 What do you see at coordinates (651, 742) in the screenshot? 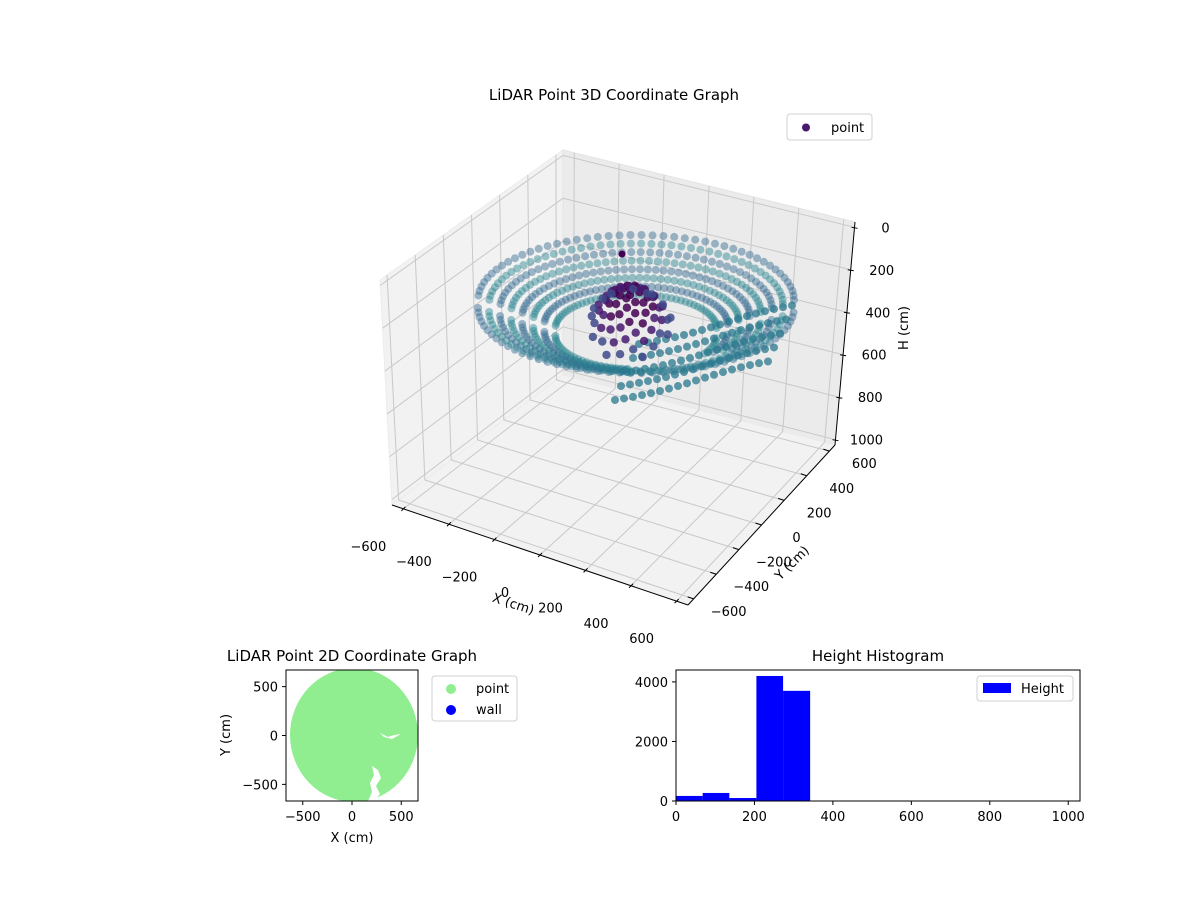
I see `svg-text: 2000` at bounding box center [651, 742].